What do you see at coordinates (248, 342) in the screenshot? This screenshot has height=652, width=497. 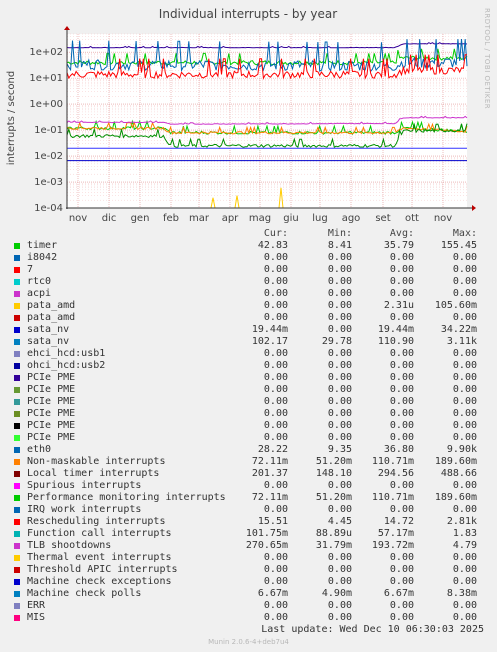 I see `legend-row: sata_nv 102.17 29.78 110.90 3.11k` at bounding box center [248, 342].